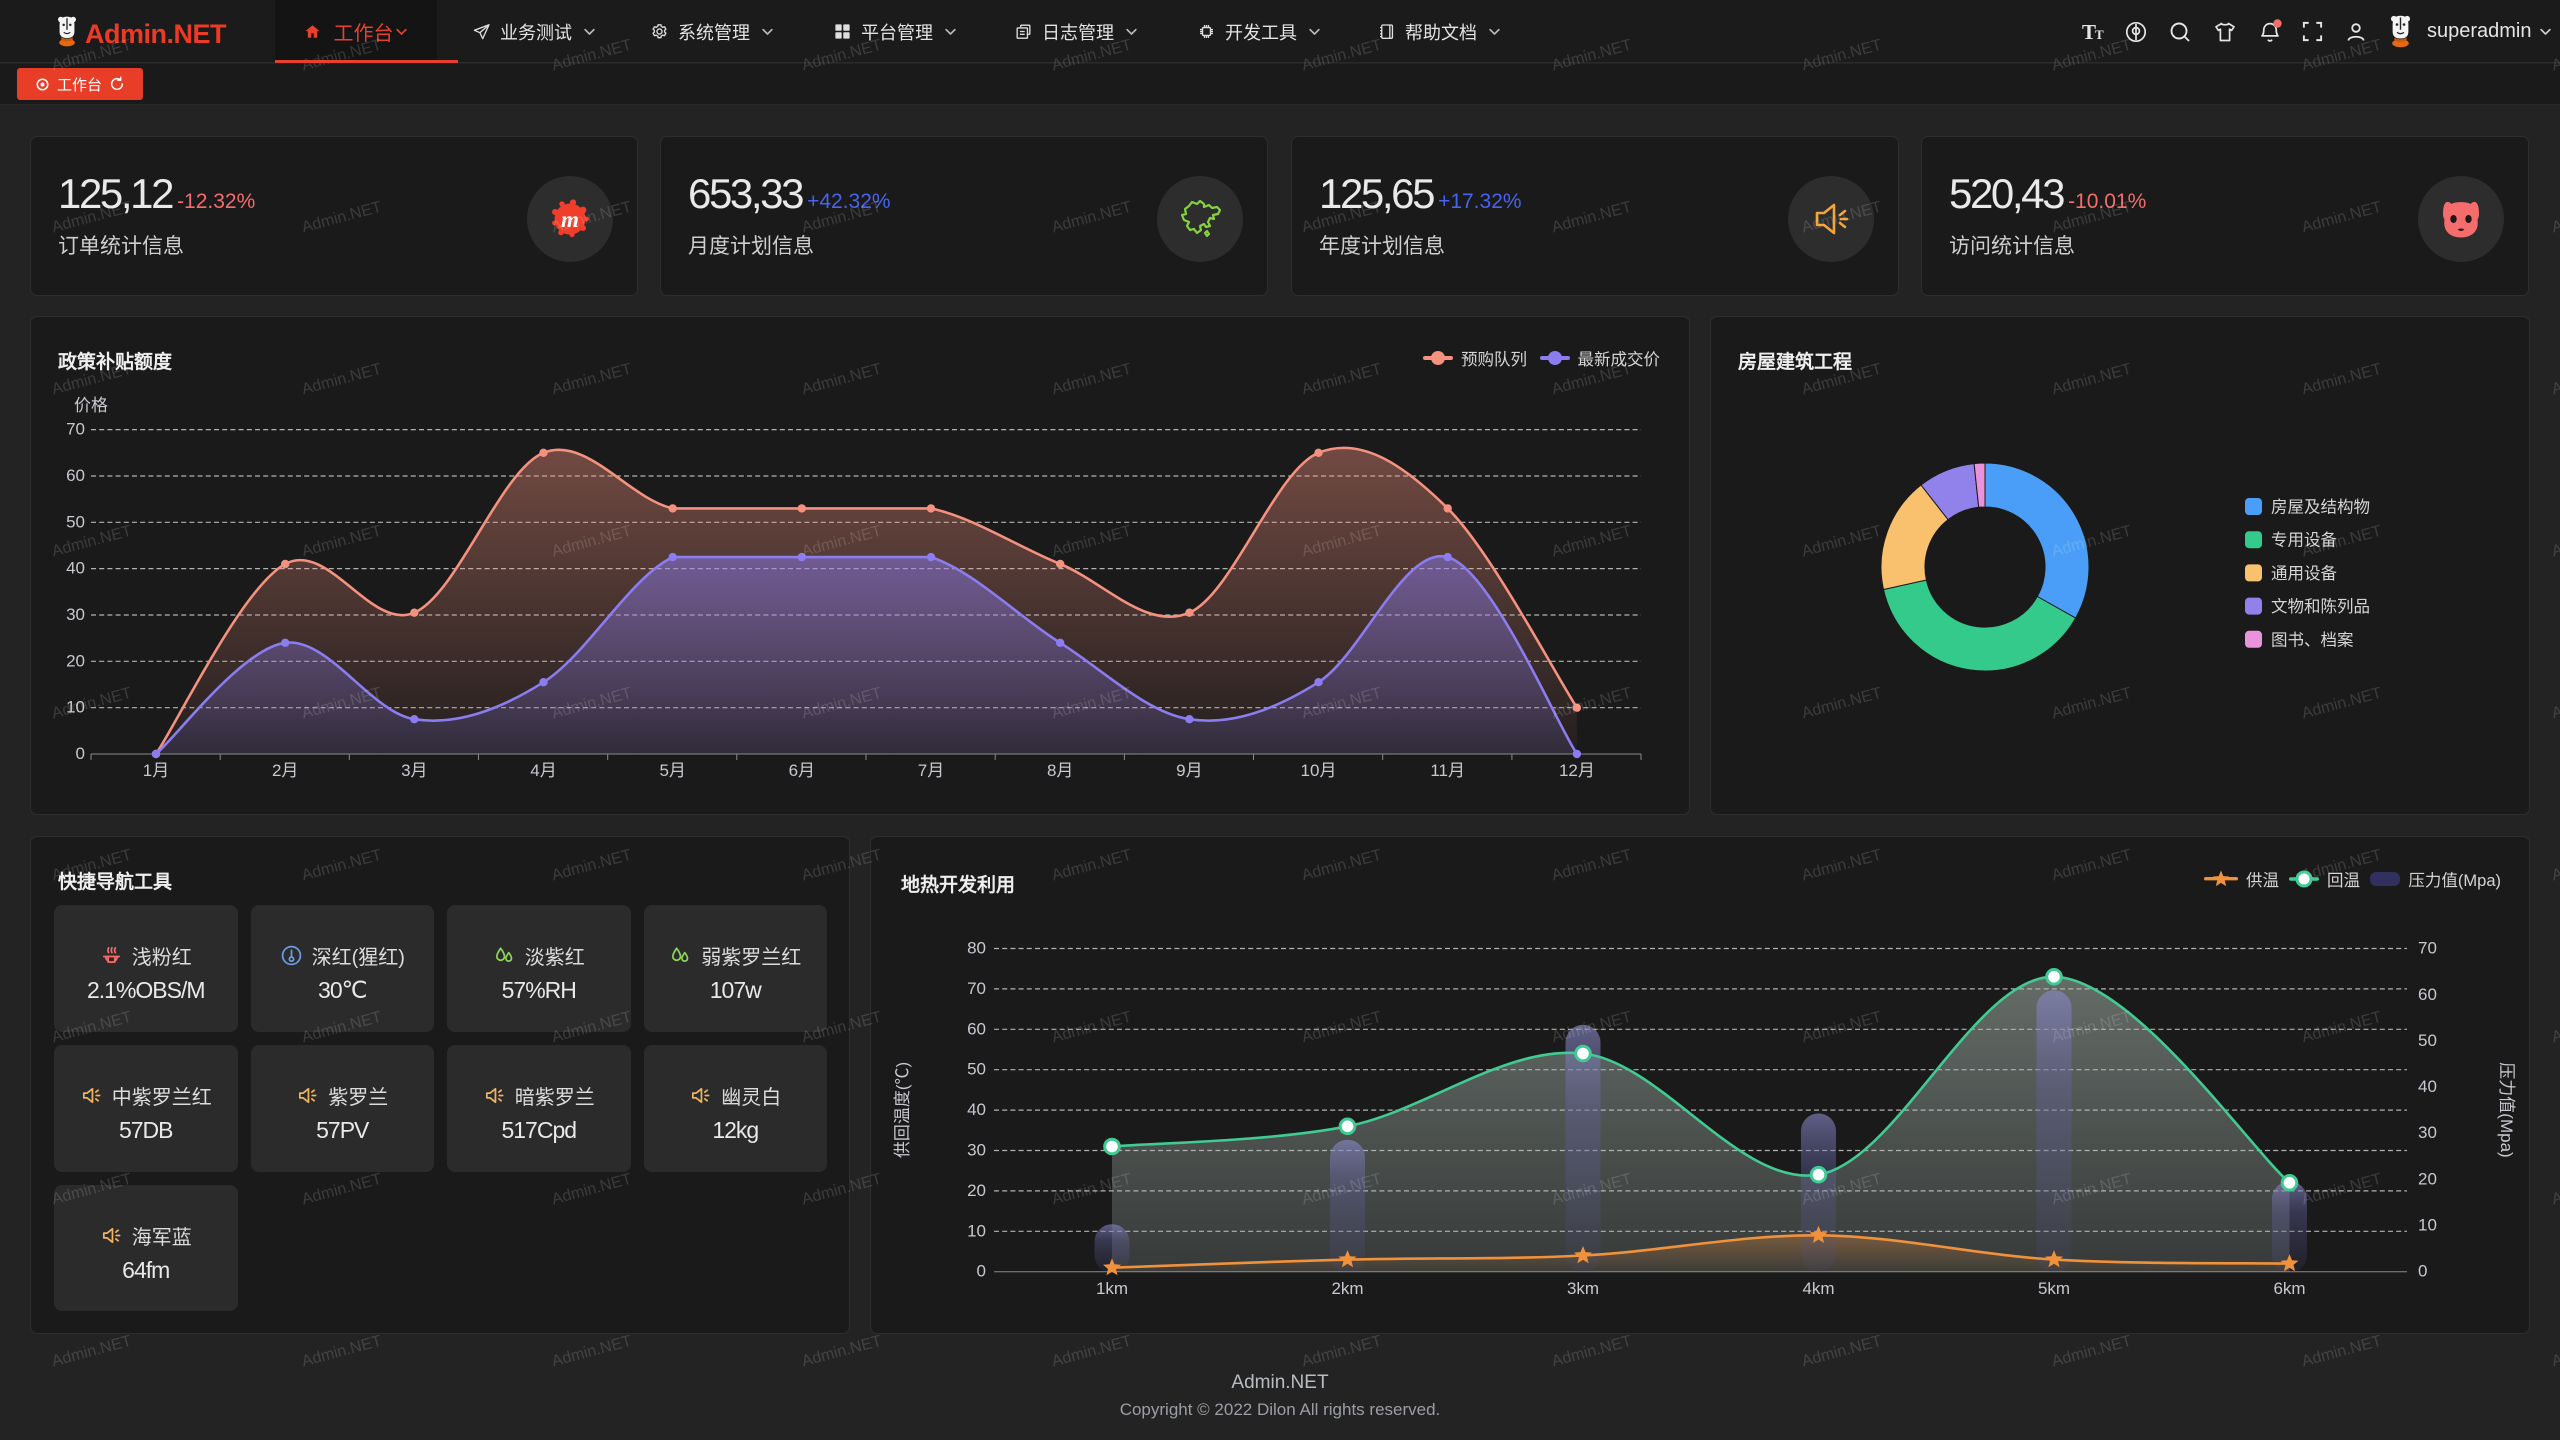 Image resolution: width=2560 pixels, height=1440 pixels. Describe the element at coordinates (91, 405) in the screenshot. I see `svg-text: 价格` at that location.